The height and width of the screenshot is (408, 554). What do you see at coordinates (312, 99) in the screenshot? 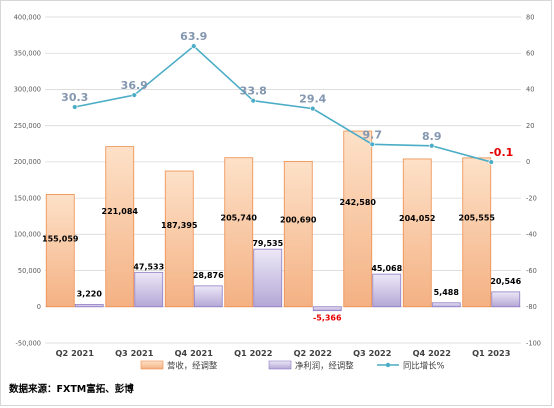
I see `yoy-growth-label: 29.4` at bounding box center [312, 99].